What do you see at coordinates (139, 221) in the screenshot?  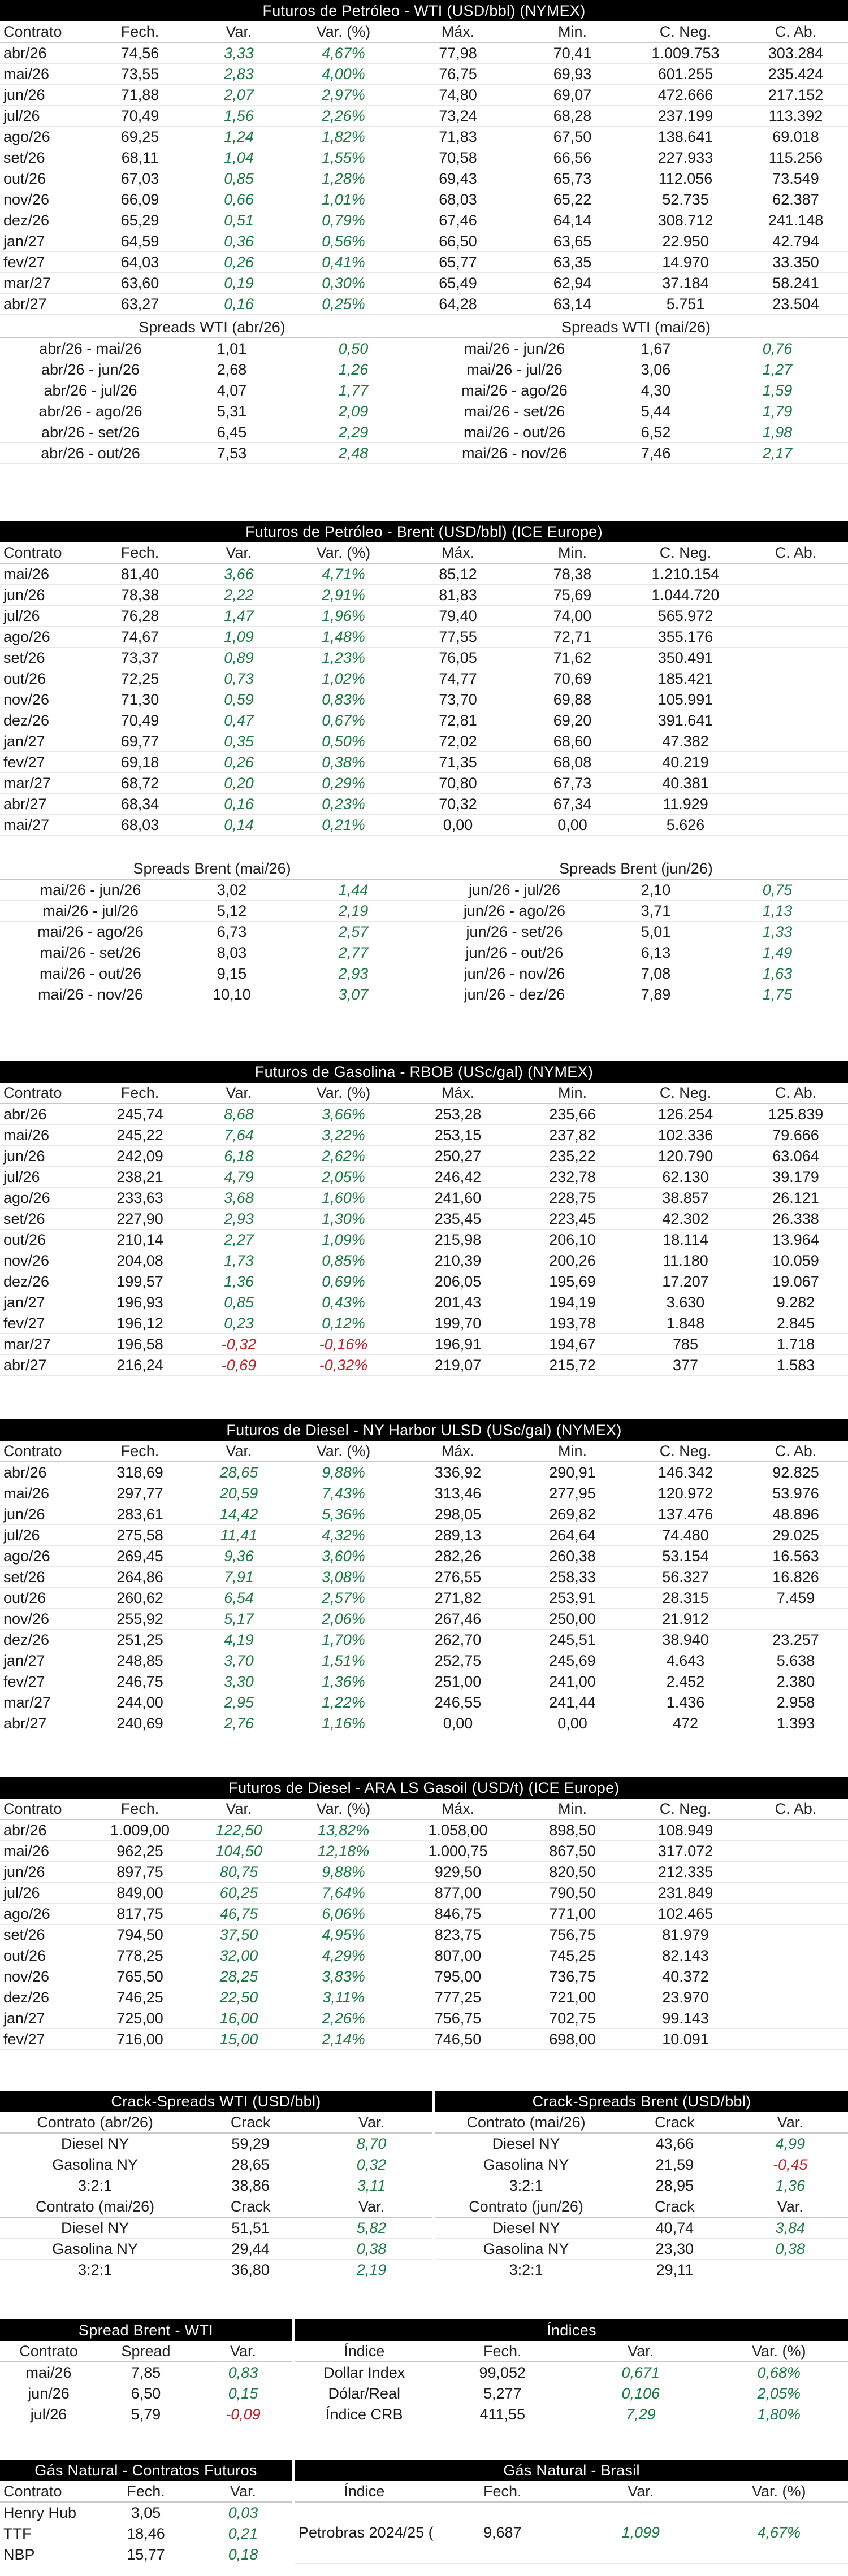 I see `close-cell: 65,29` at bounding box center [139, 221].